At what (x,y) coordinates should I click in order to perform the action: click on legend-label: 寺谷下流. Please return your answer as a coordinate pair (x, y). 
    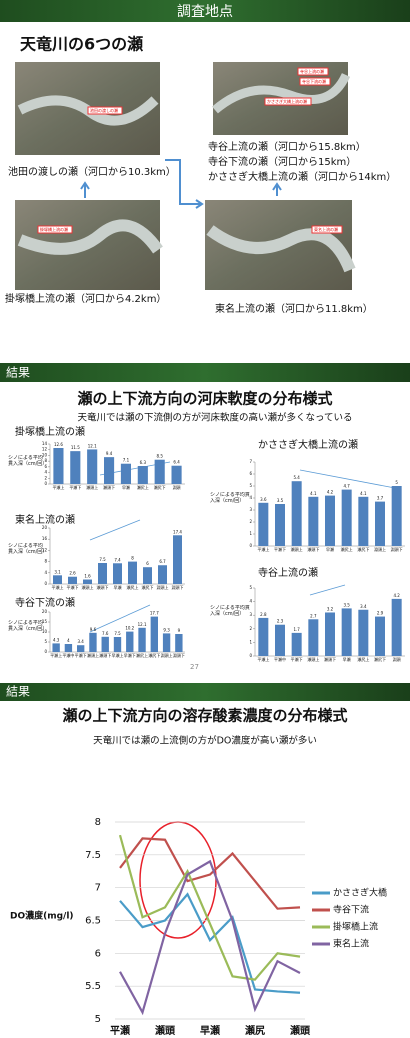
    Looking at the image, I should click on (351, 910).